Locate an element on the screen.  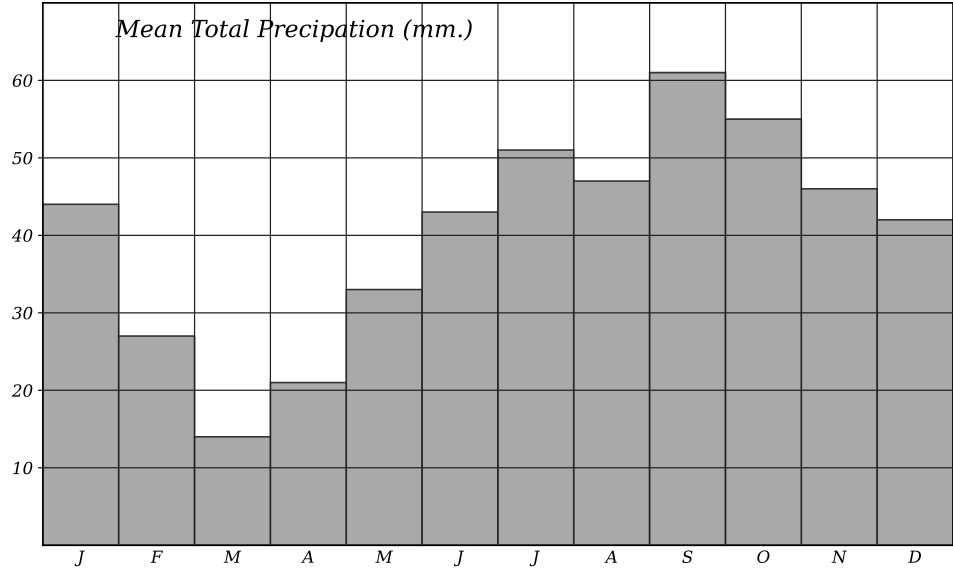
y-tick-label: 30 is located at coordinates (22, 313).